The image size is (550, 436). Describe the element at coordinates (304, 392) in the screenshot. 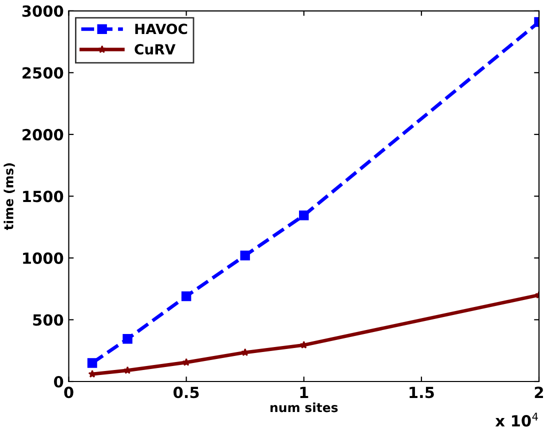

I see `x-tick-label: 1` at that location.